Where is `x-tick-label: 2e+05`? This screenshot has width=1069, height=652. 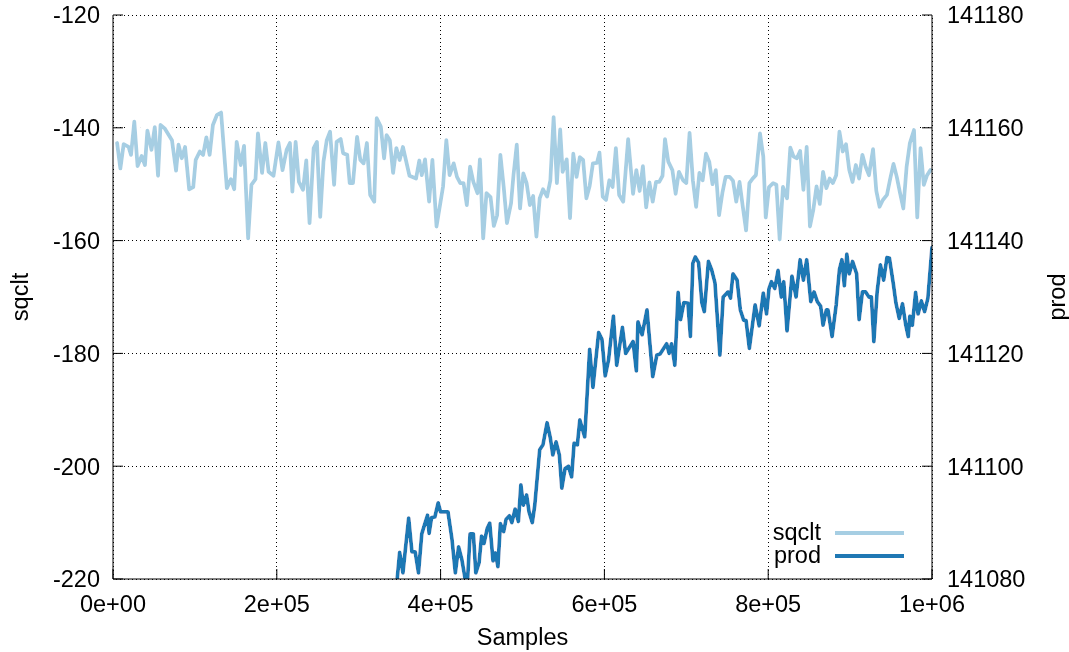 x-tick-label: 2e+05 is located at coordinates (276, 603).